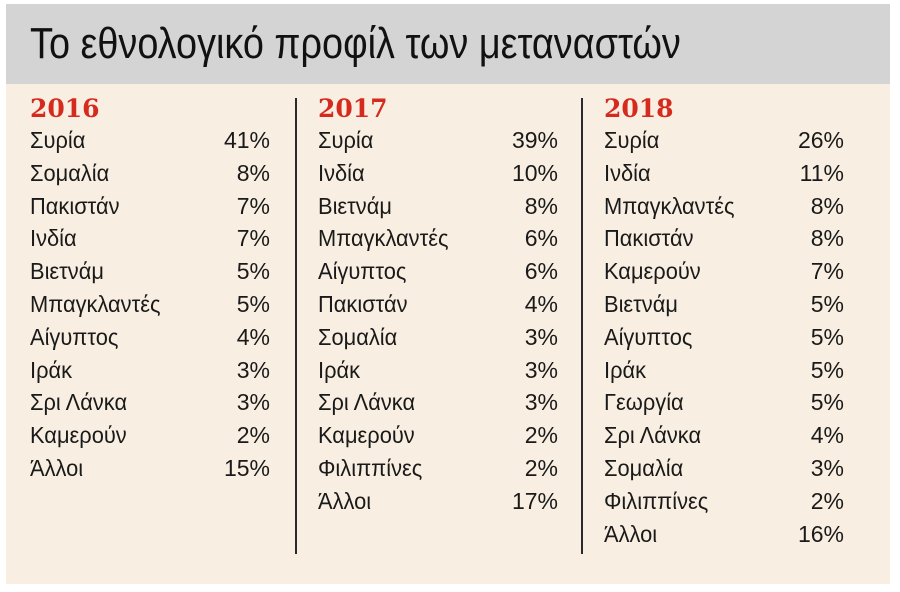  Describe the element at coordinates (150, 238) in the screenshot. I see `list-item: Ινδία 7%` at that location.